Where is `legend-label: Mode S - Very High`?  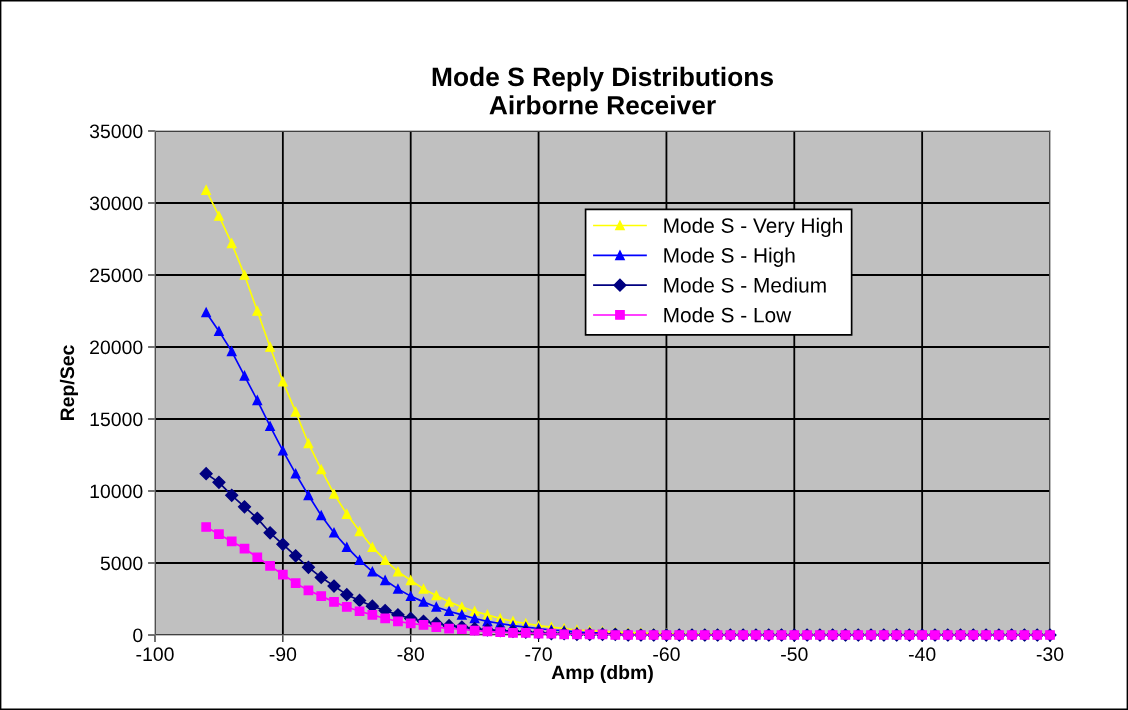 legend-label: Mode S - Very High is located at coordinates (753, 227).